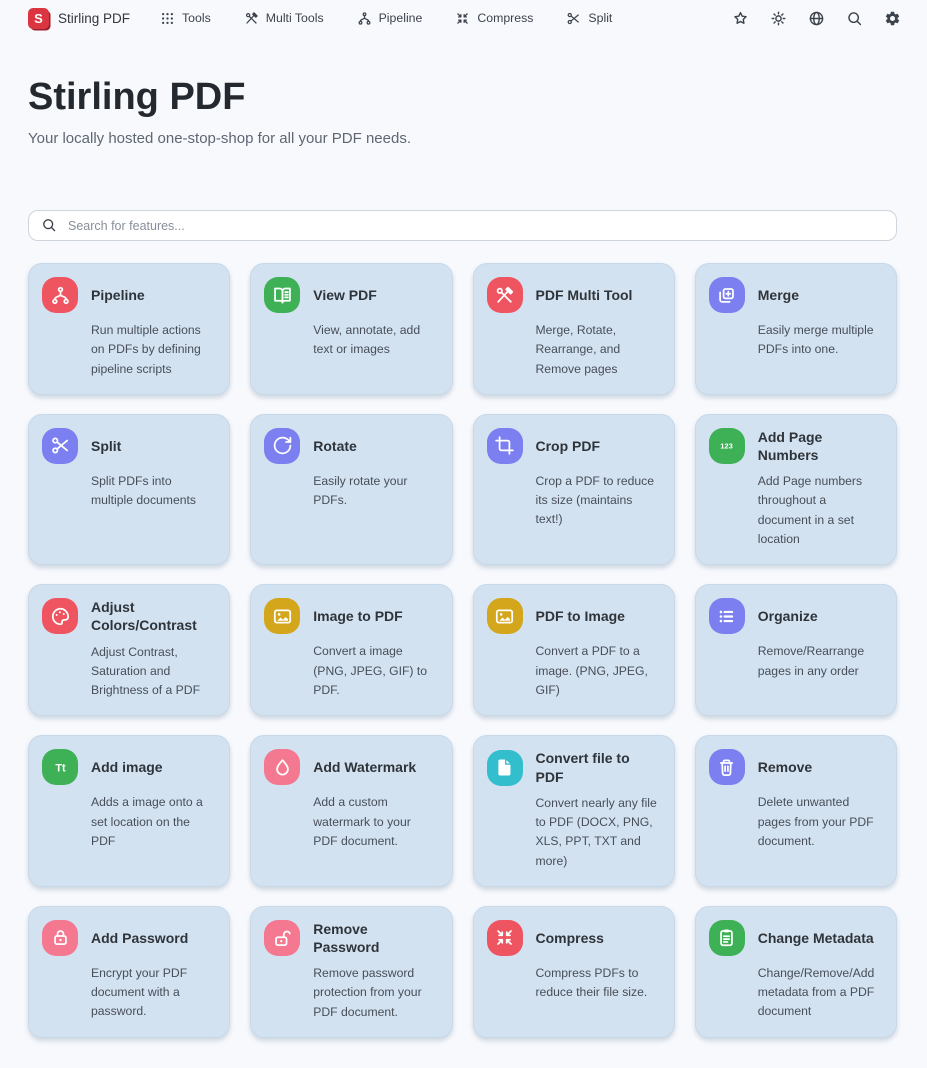  Describe the element at coordinates (364, 18) in the screenshot. I see `pipeline-icon` at that location.